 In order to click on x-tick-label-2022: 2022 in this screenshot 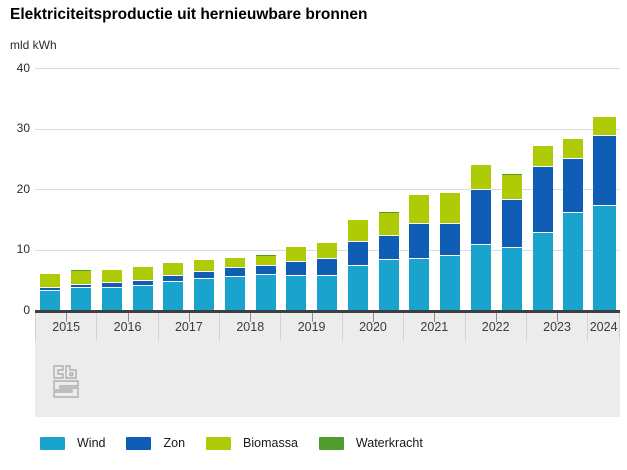, I will do `click(495, 327)`.